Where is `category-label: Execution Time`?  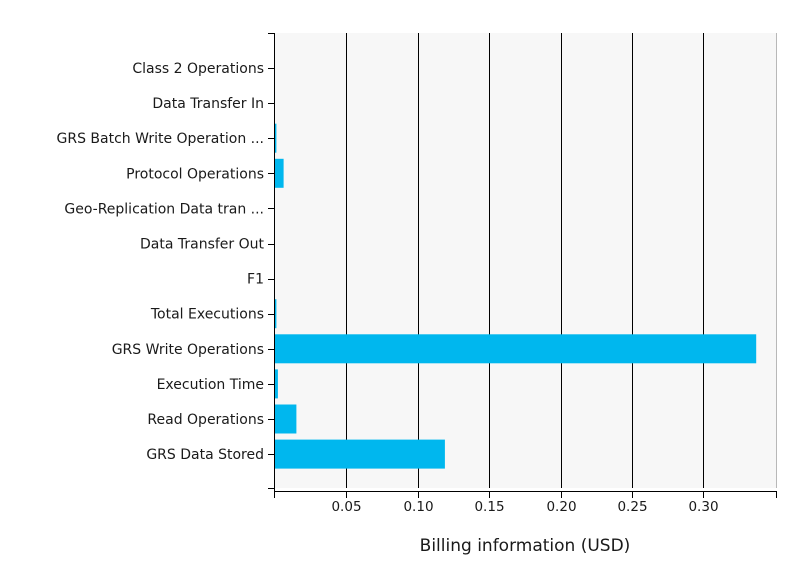 category-label: Execution Time is located at coordinates (210, 385).